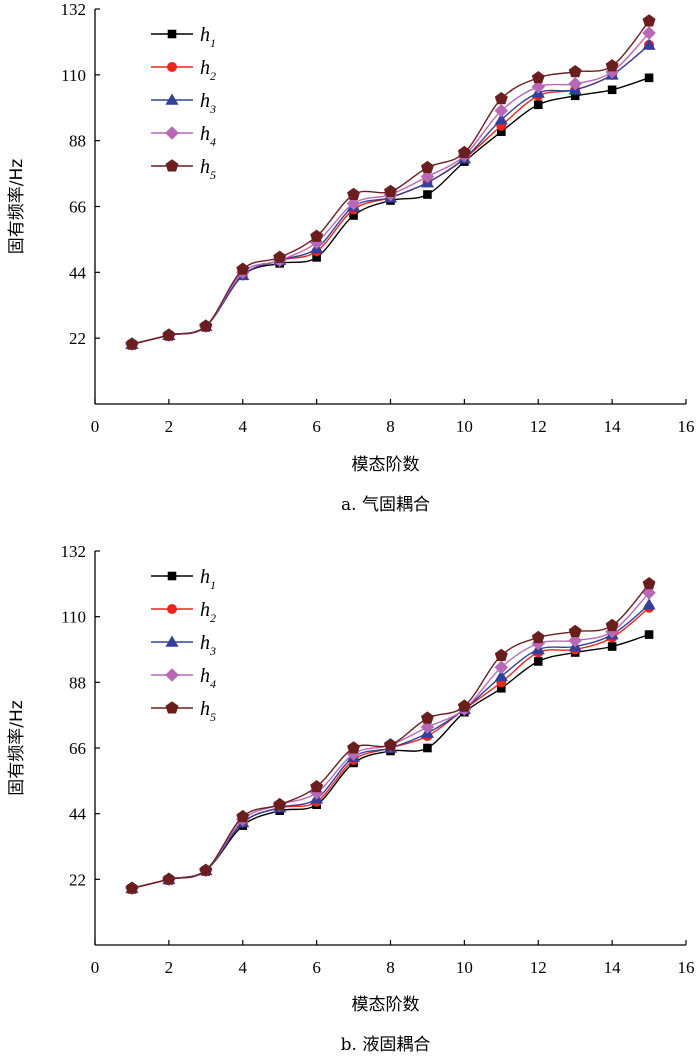  I want to click on y-tick-label: 132, so click(74, 9).